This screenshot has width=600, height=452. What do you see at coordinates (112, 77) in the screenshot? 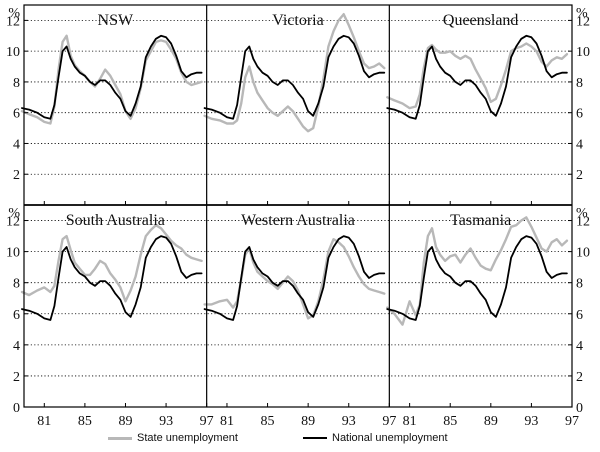
I see `series-national-nsw` at bounding box center [112, 77].